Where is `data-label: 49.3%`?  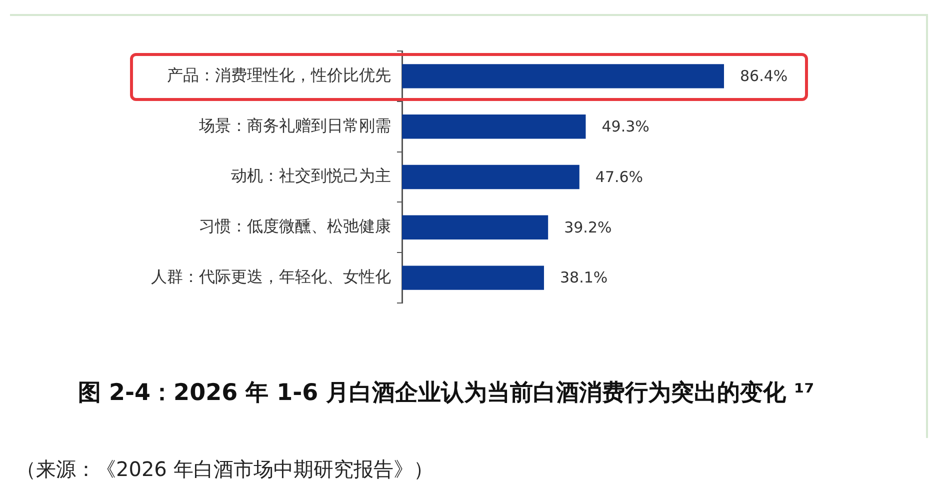 data-label: 49.3% is located at coordinates (626, 126).